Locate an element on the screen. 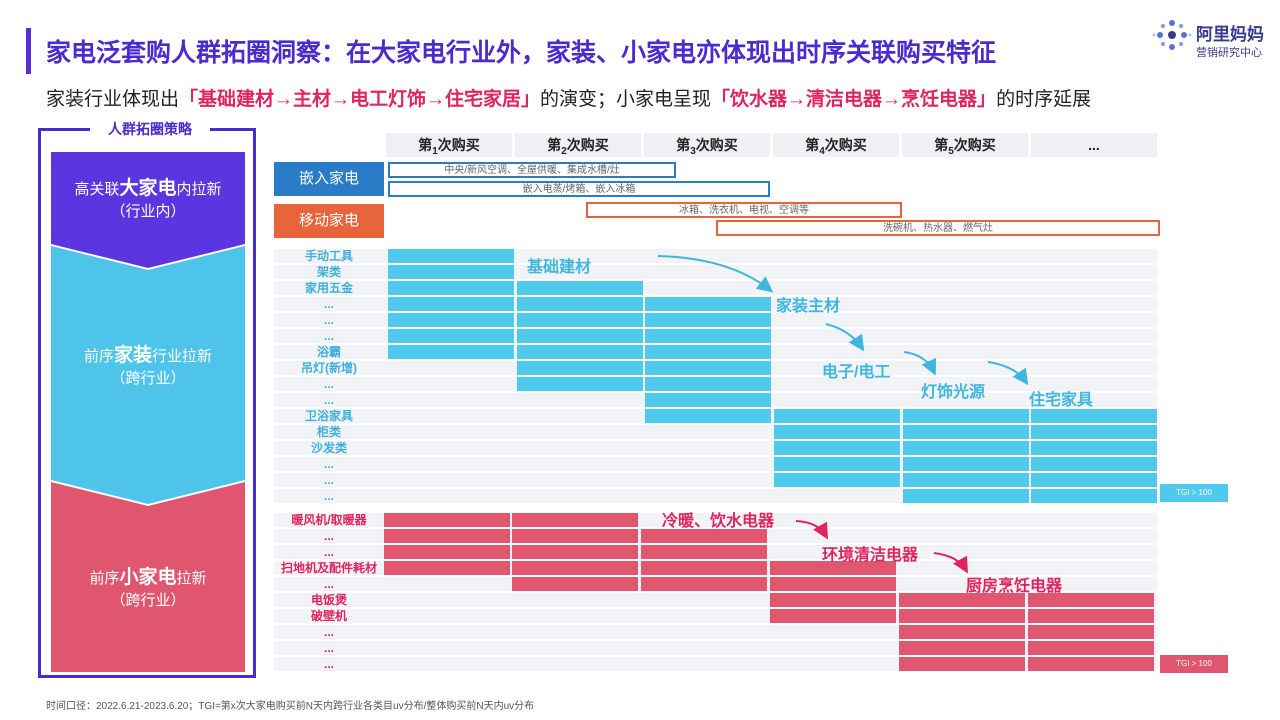  home-stage-1: 基础建材 is located at coordinates (559, 267).